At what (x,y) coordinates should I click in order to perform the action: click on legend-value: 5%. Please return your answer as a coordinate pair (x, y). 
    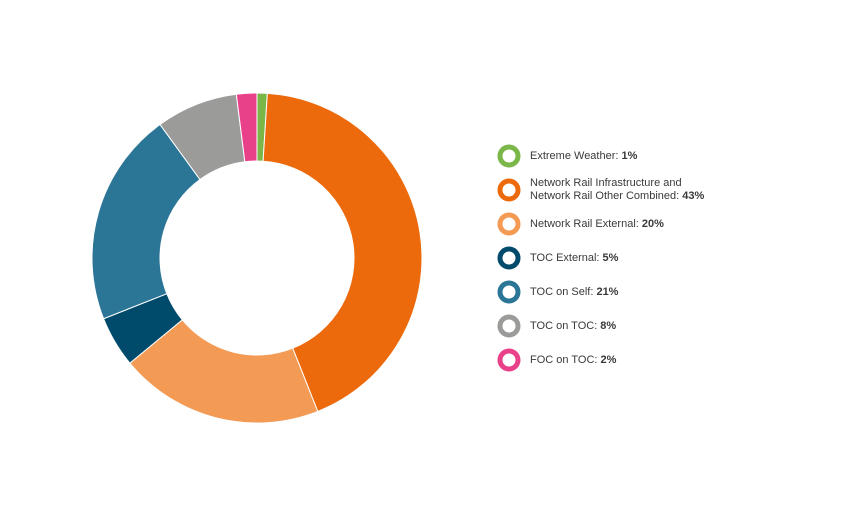
    Looking at the image, I should click on (609, 257).